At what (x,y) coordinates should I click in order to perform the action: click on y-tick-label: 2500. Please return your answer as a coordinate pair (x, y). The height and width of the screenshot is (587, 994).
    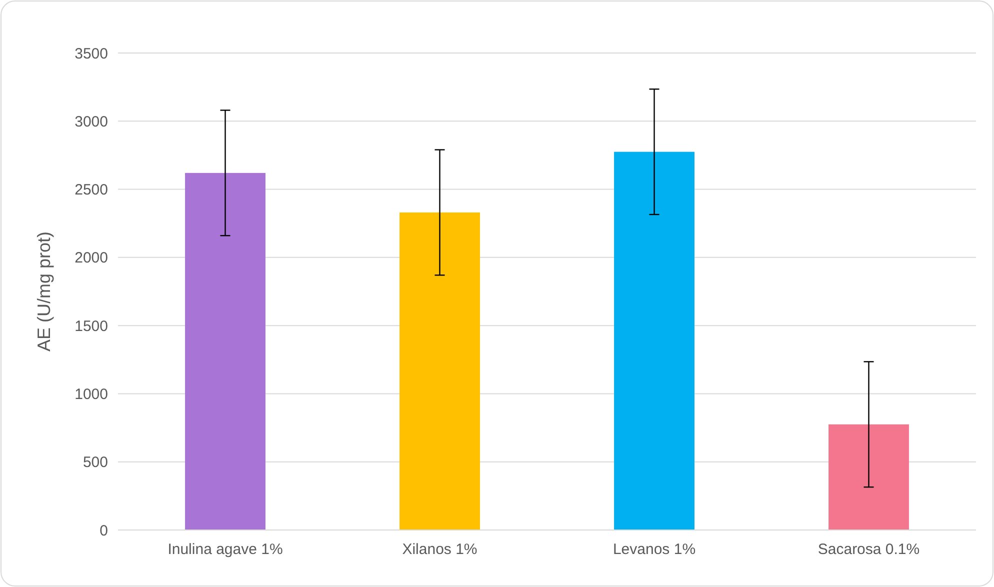
    Looking at the image, I should click on (91, 190).